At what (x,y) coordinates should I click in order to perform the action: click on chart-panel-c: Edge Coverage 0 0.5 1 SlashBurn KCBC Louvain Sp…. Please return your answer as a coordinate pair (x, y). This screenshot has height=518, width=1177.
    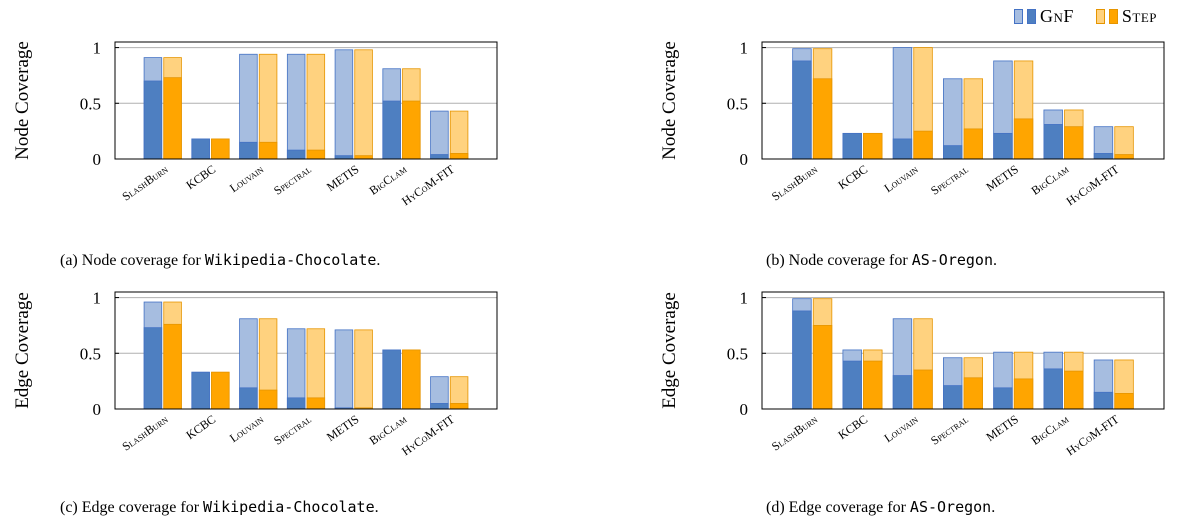
    Looking at the image, I should click on (255, 373).